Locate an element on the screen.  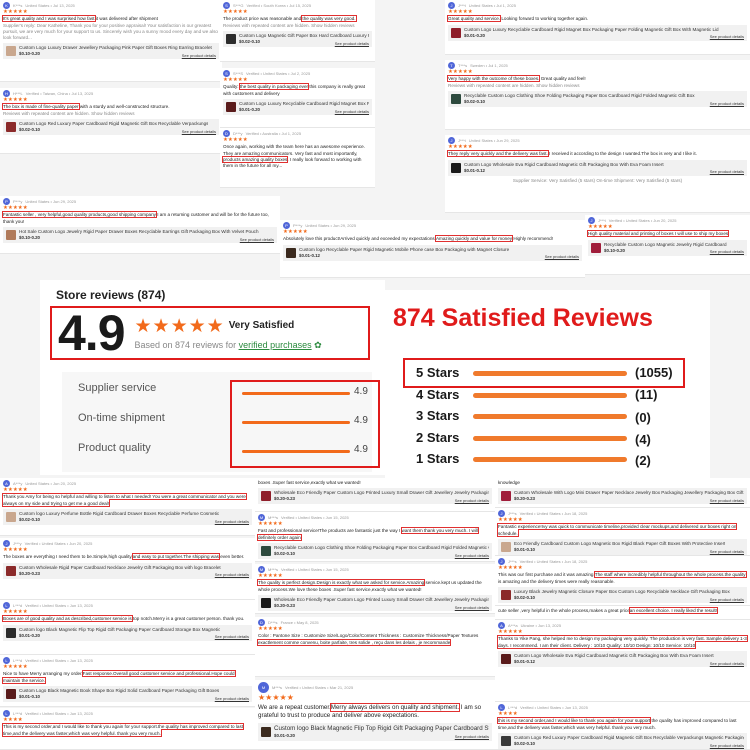
reviewer-name: S***S is located at coordinates (238, 73).